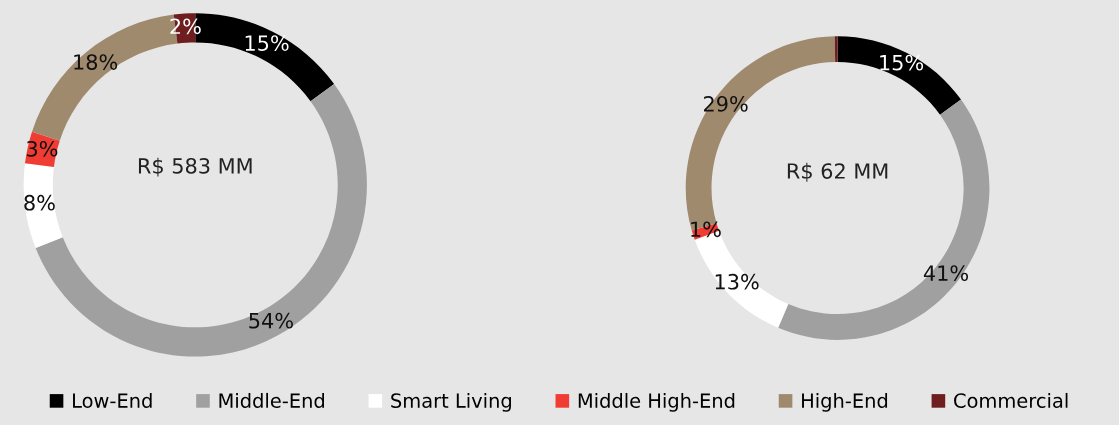 This screenshot has width=1119, height=425. I want to click on data-label: 18%, so click(96, 62).